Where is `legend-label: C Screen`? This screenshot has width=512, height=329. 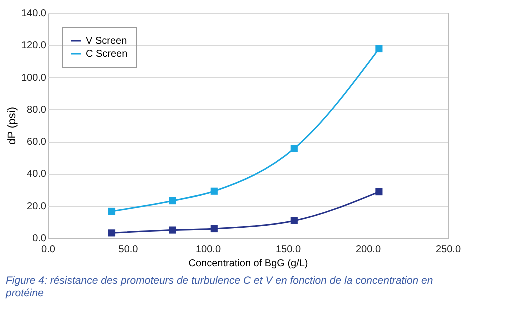
legend-label: C Screen is located at coordinates (107, 54).